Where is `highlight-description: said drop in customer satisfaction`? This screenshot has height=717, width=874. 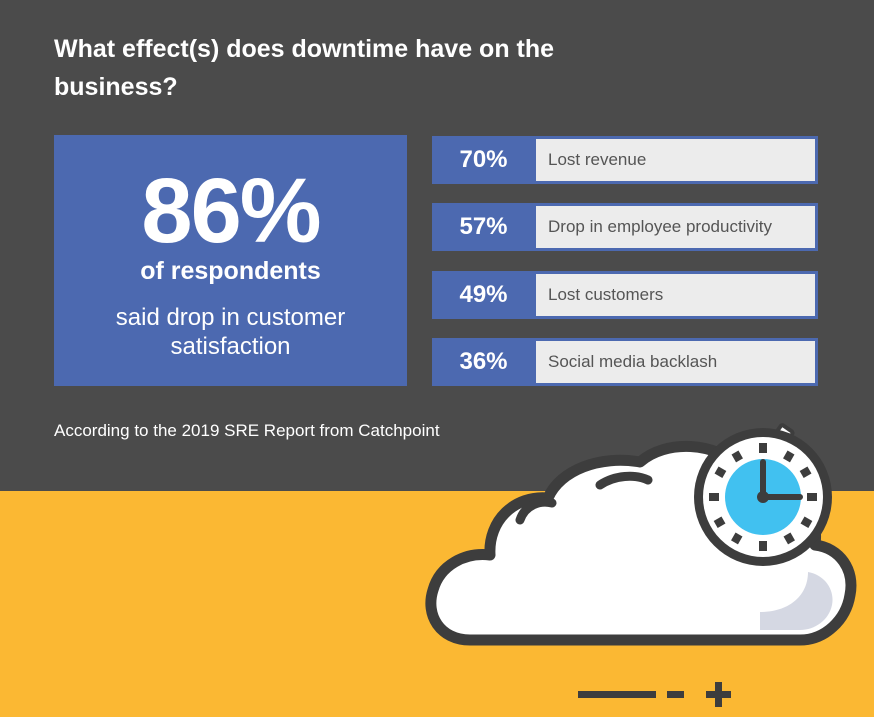
highlight-description: said drop in customer satisfaction is located at coordinates (230, 332).